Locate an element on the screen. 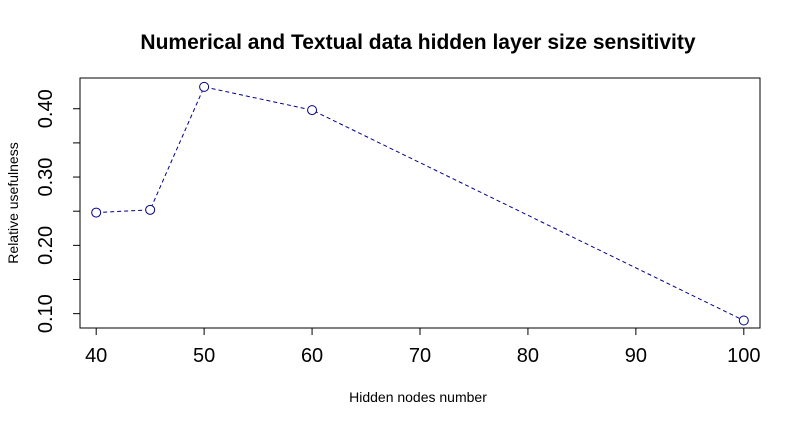  x-axis: 40 50 60 70 80 90 100 is located at coordinates (422, 347).